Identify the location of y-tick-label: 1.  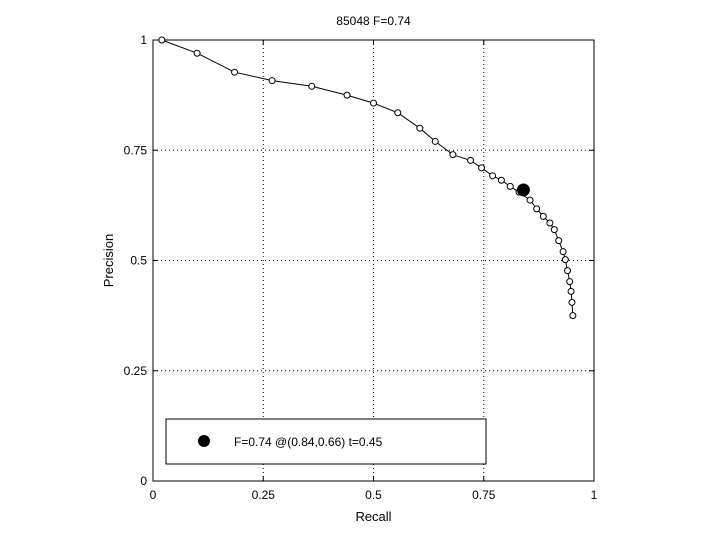
(143, 40).